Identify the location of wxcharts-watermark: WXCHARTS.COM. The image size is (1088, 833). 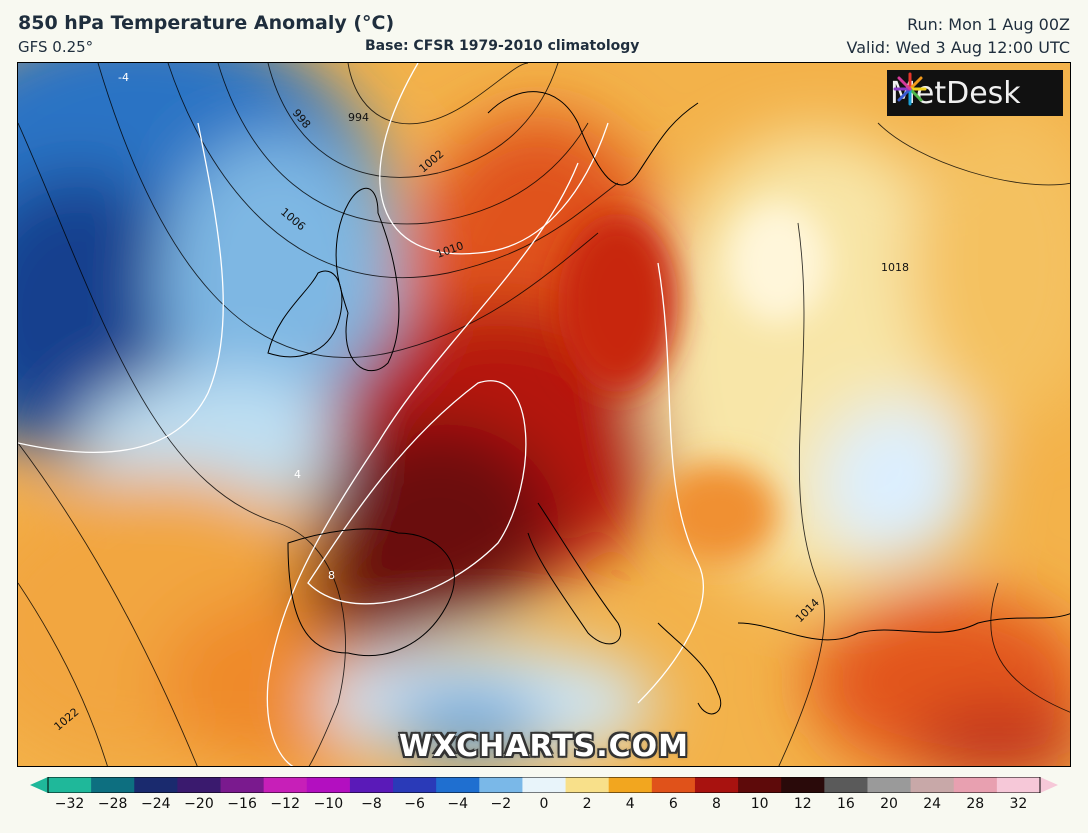
(544, 746).